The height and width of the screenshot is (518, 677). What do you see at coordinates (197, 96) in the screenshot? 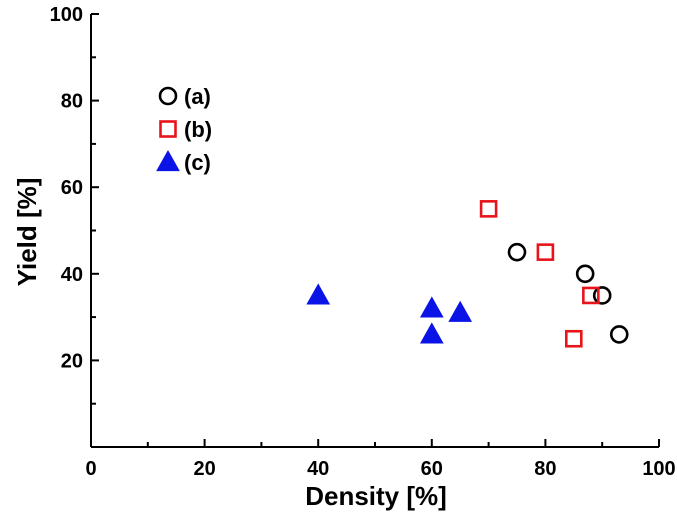
I see `legend-label: (a)` at bounding box center [197, 96].